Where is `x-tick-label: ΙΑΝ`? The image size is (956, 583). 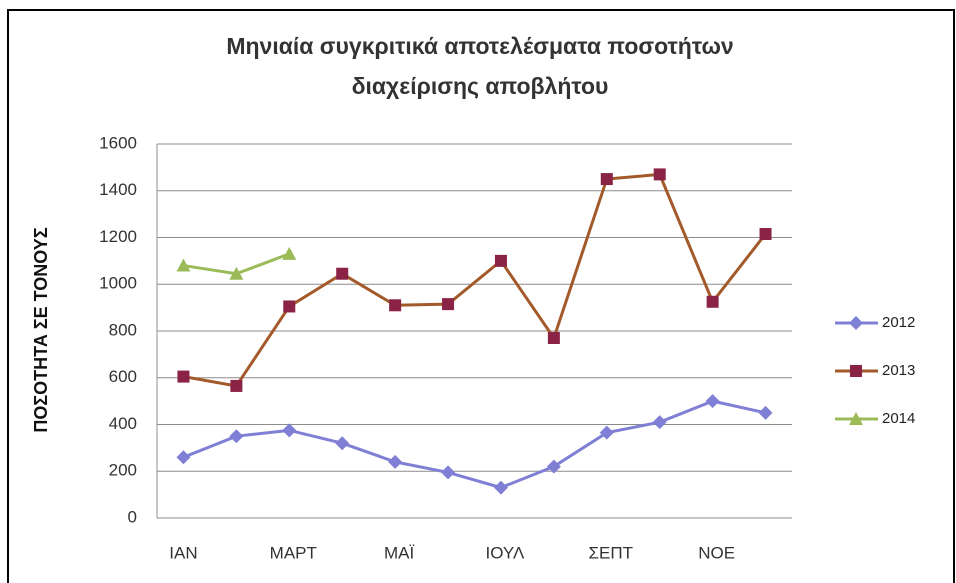
x-tick-label: ΙΑΝ is located at coordinates (183, 552).